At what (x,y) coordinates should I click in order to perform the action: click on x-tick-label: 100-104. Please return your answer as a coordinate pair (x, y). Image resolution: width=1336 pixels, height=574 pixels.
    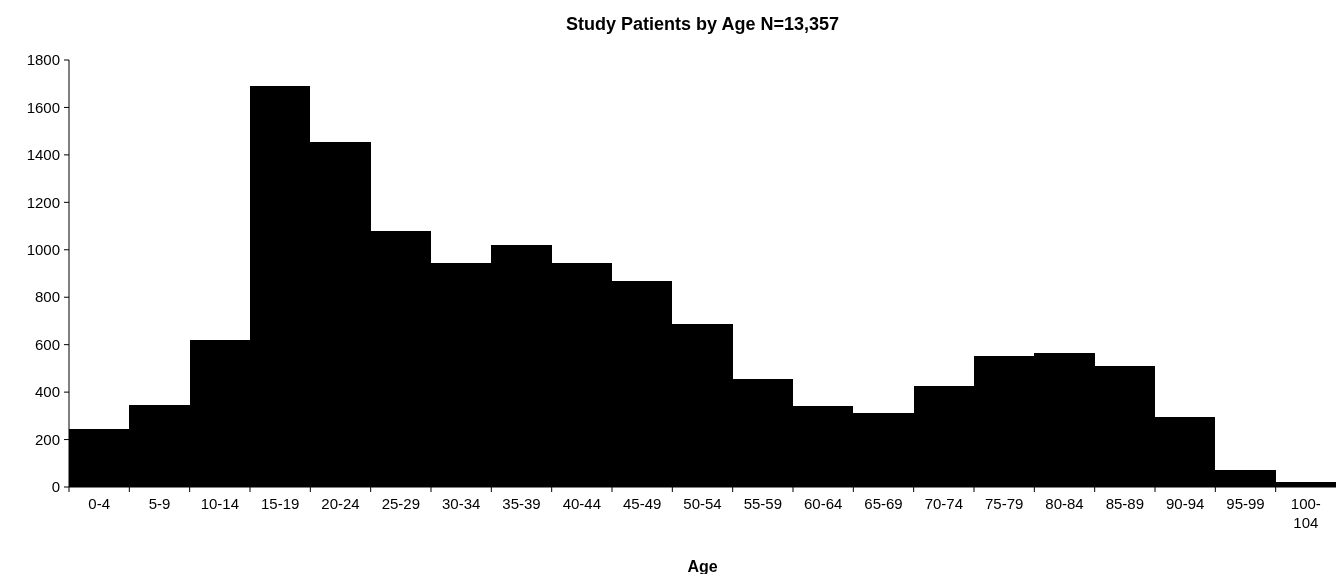
    Looking at the image, I should click on (1305, 513).